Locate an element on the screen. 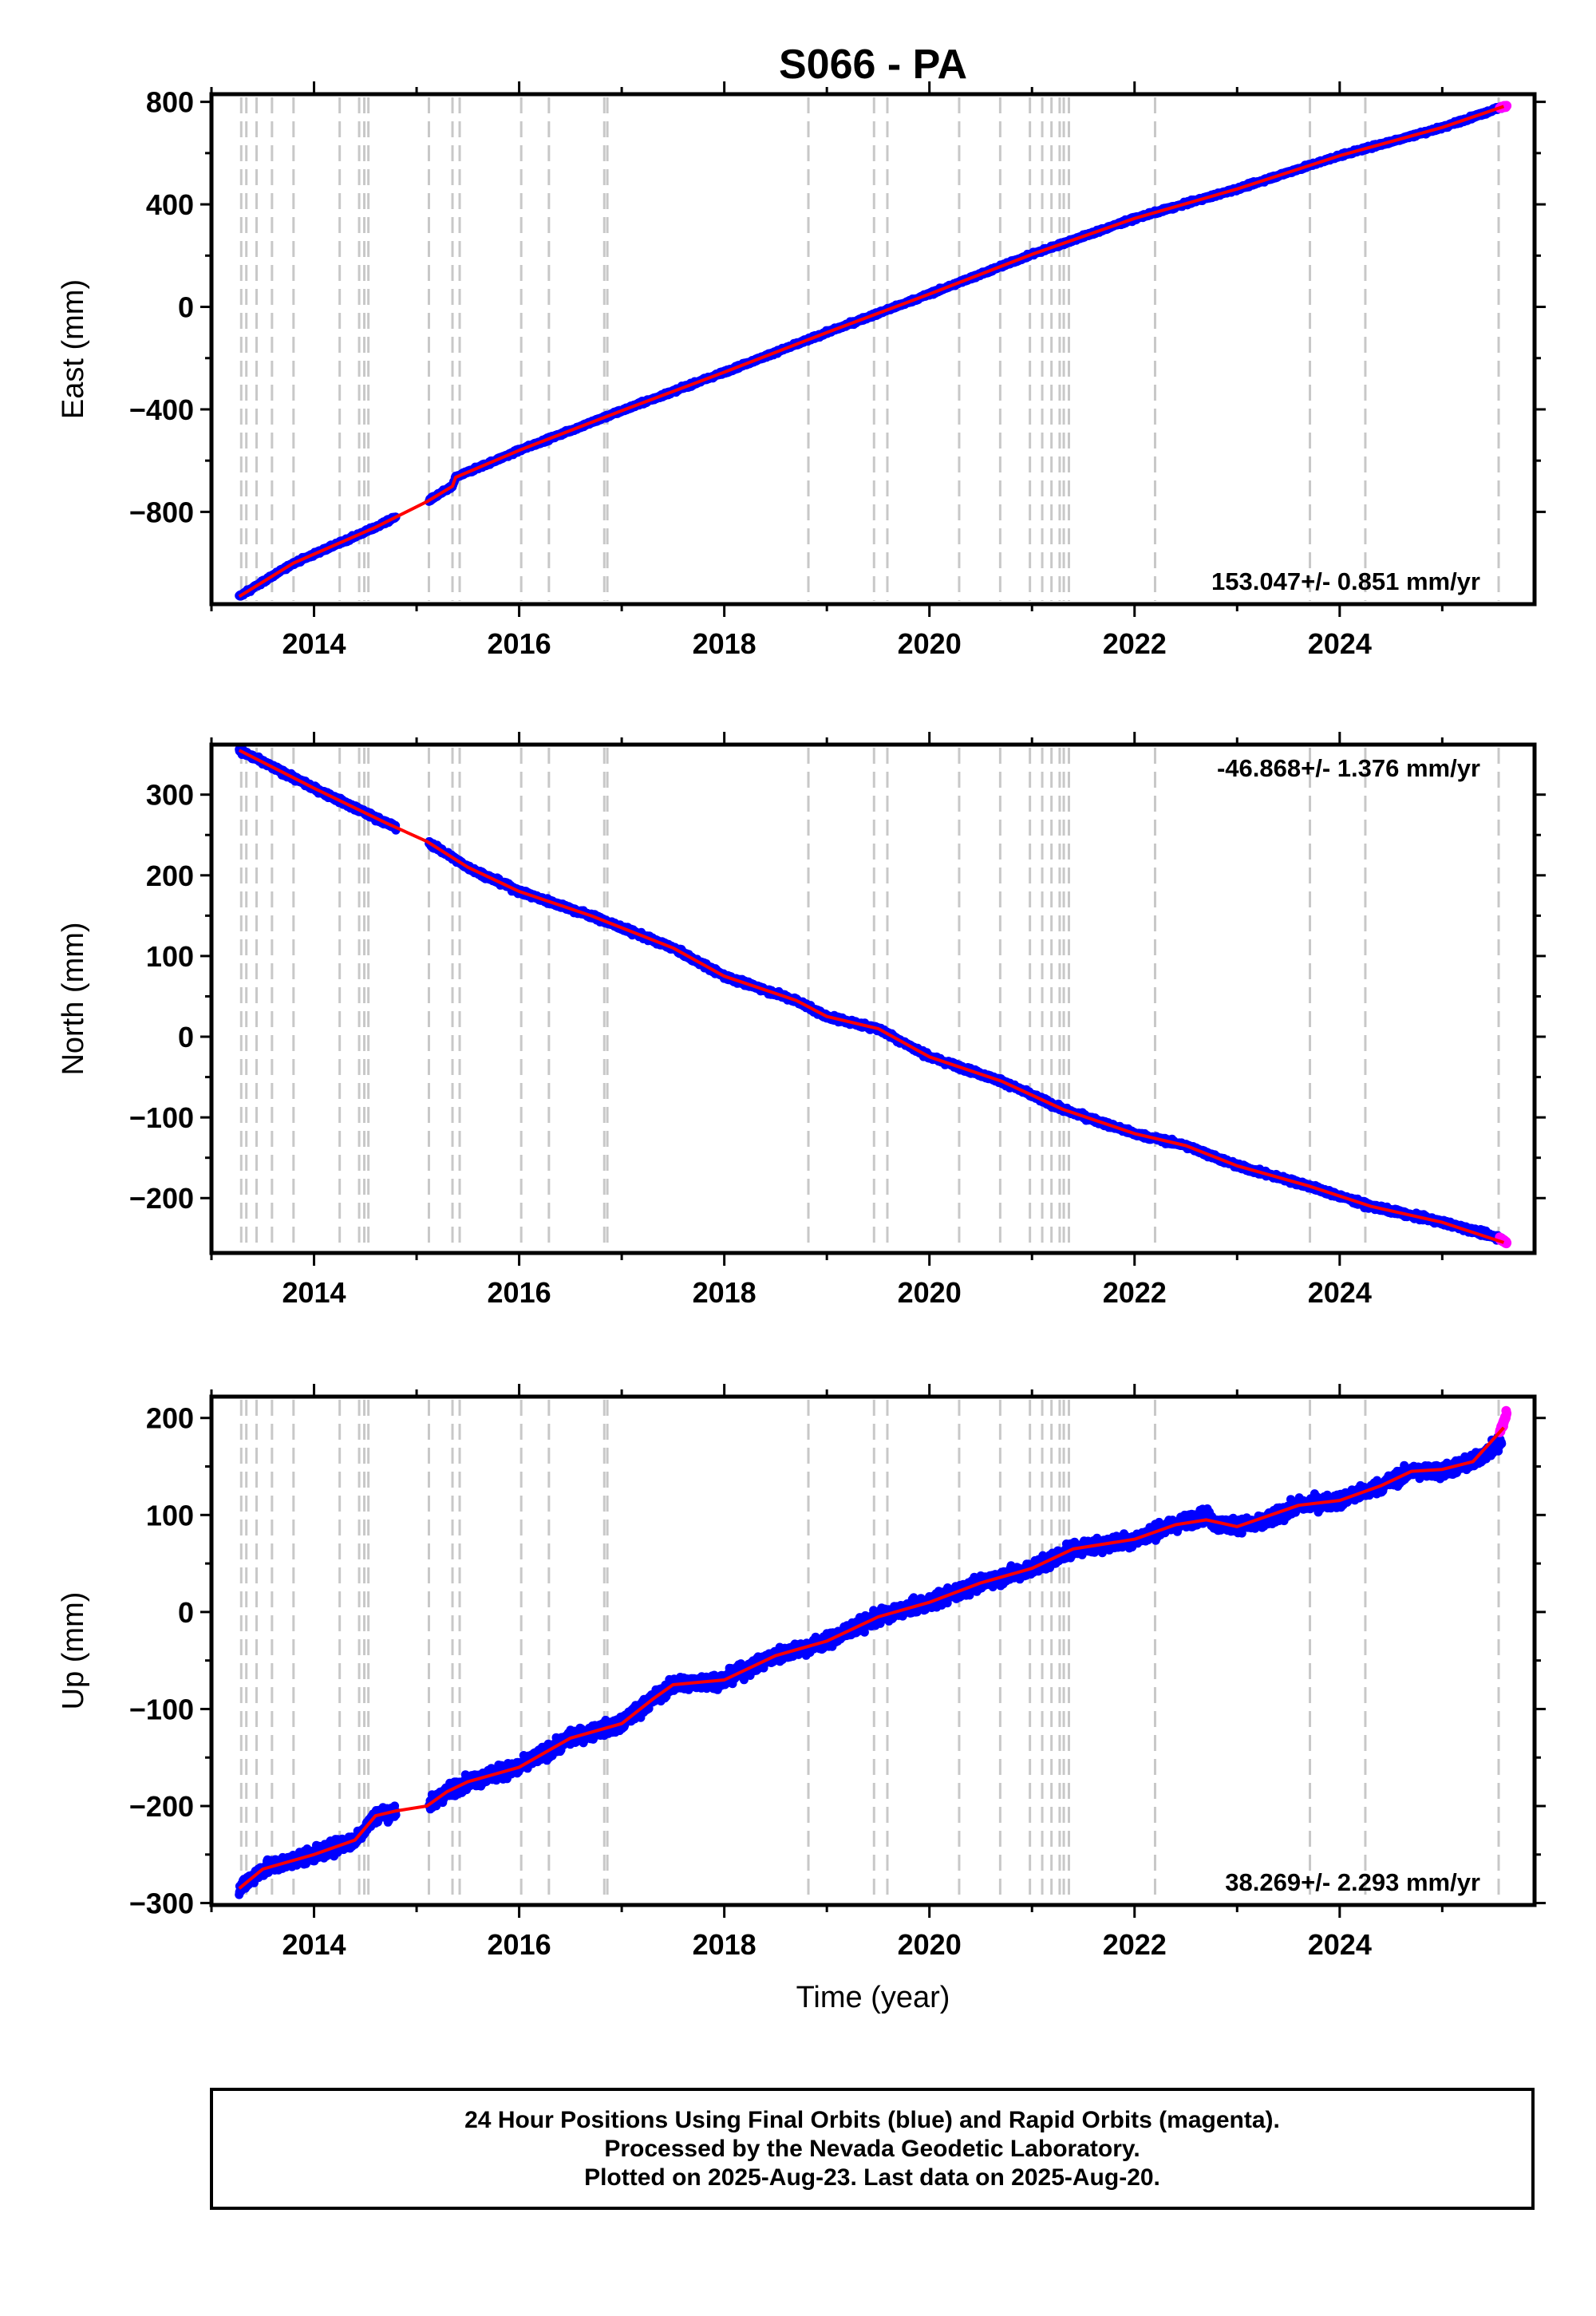  east-x-tick-label: 2024 is located at coordinates (1340, 643).